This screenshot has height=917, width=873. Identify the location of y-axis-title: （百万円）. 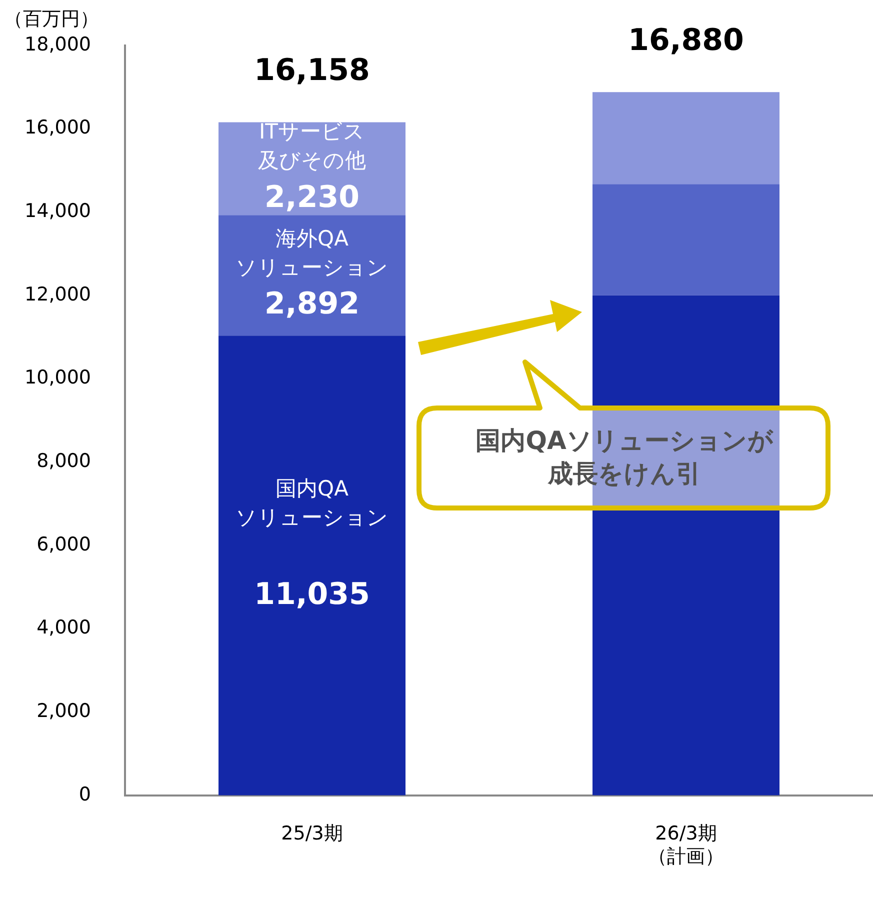
(51, 19).